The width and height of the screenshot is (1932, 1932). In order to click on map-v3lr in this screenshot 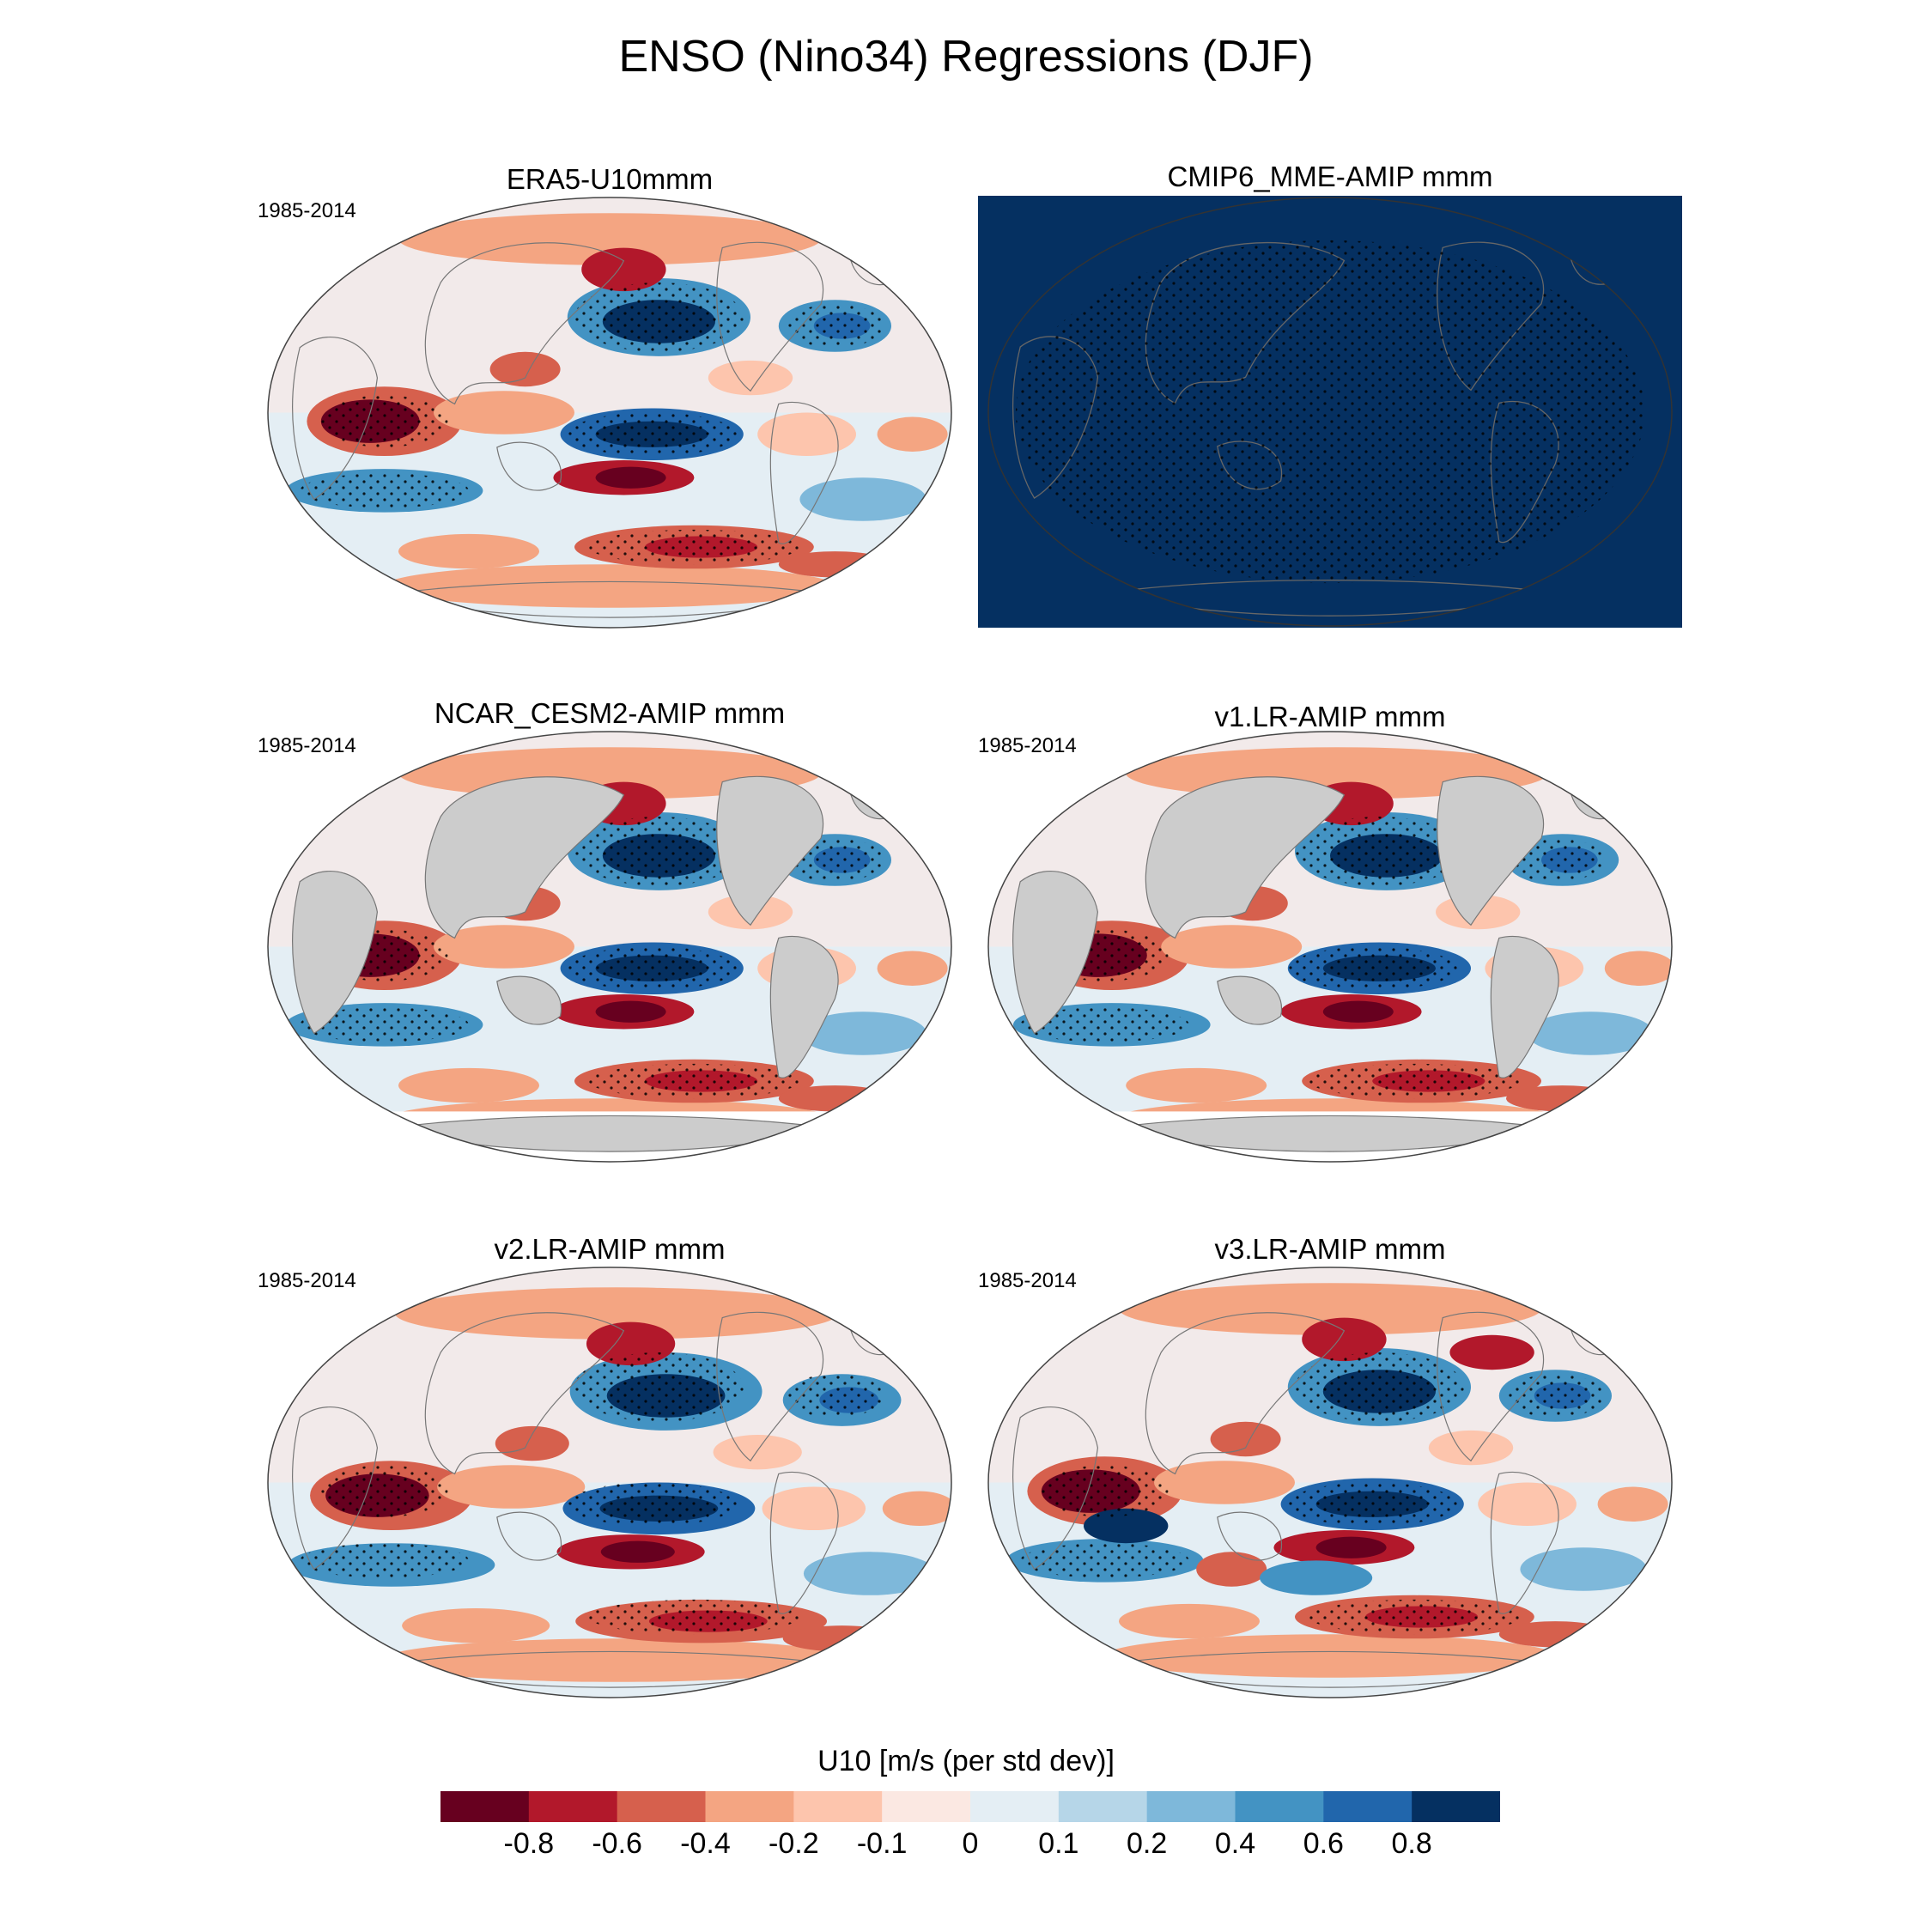, I will do `click(1330, 1482)`.